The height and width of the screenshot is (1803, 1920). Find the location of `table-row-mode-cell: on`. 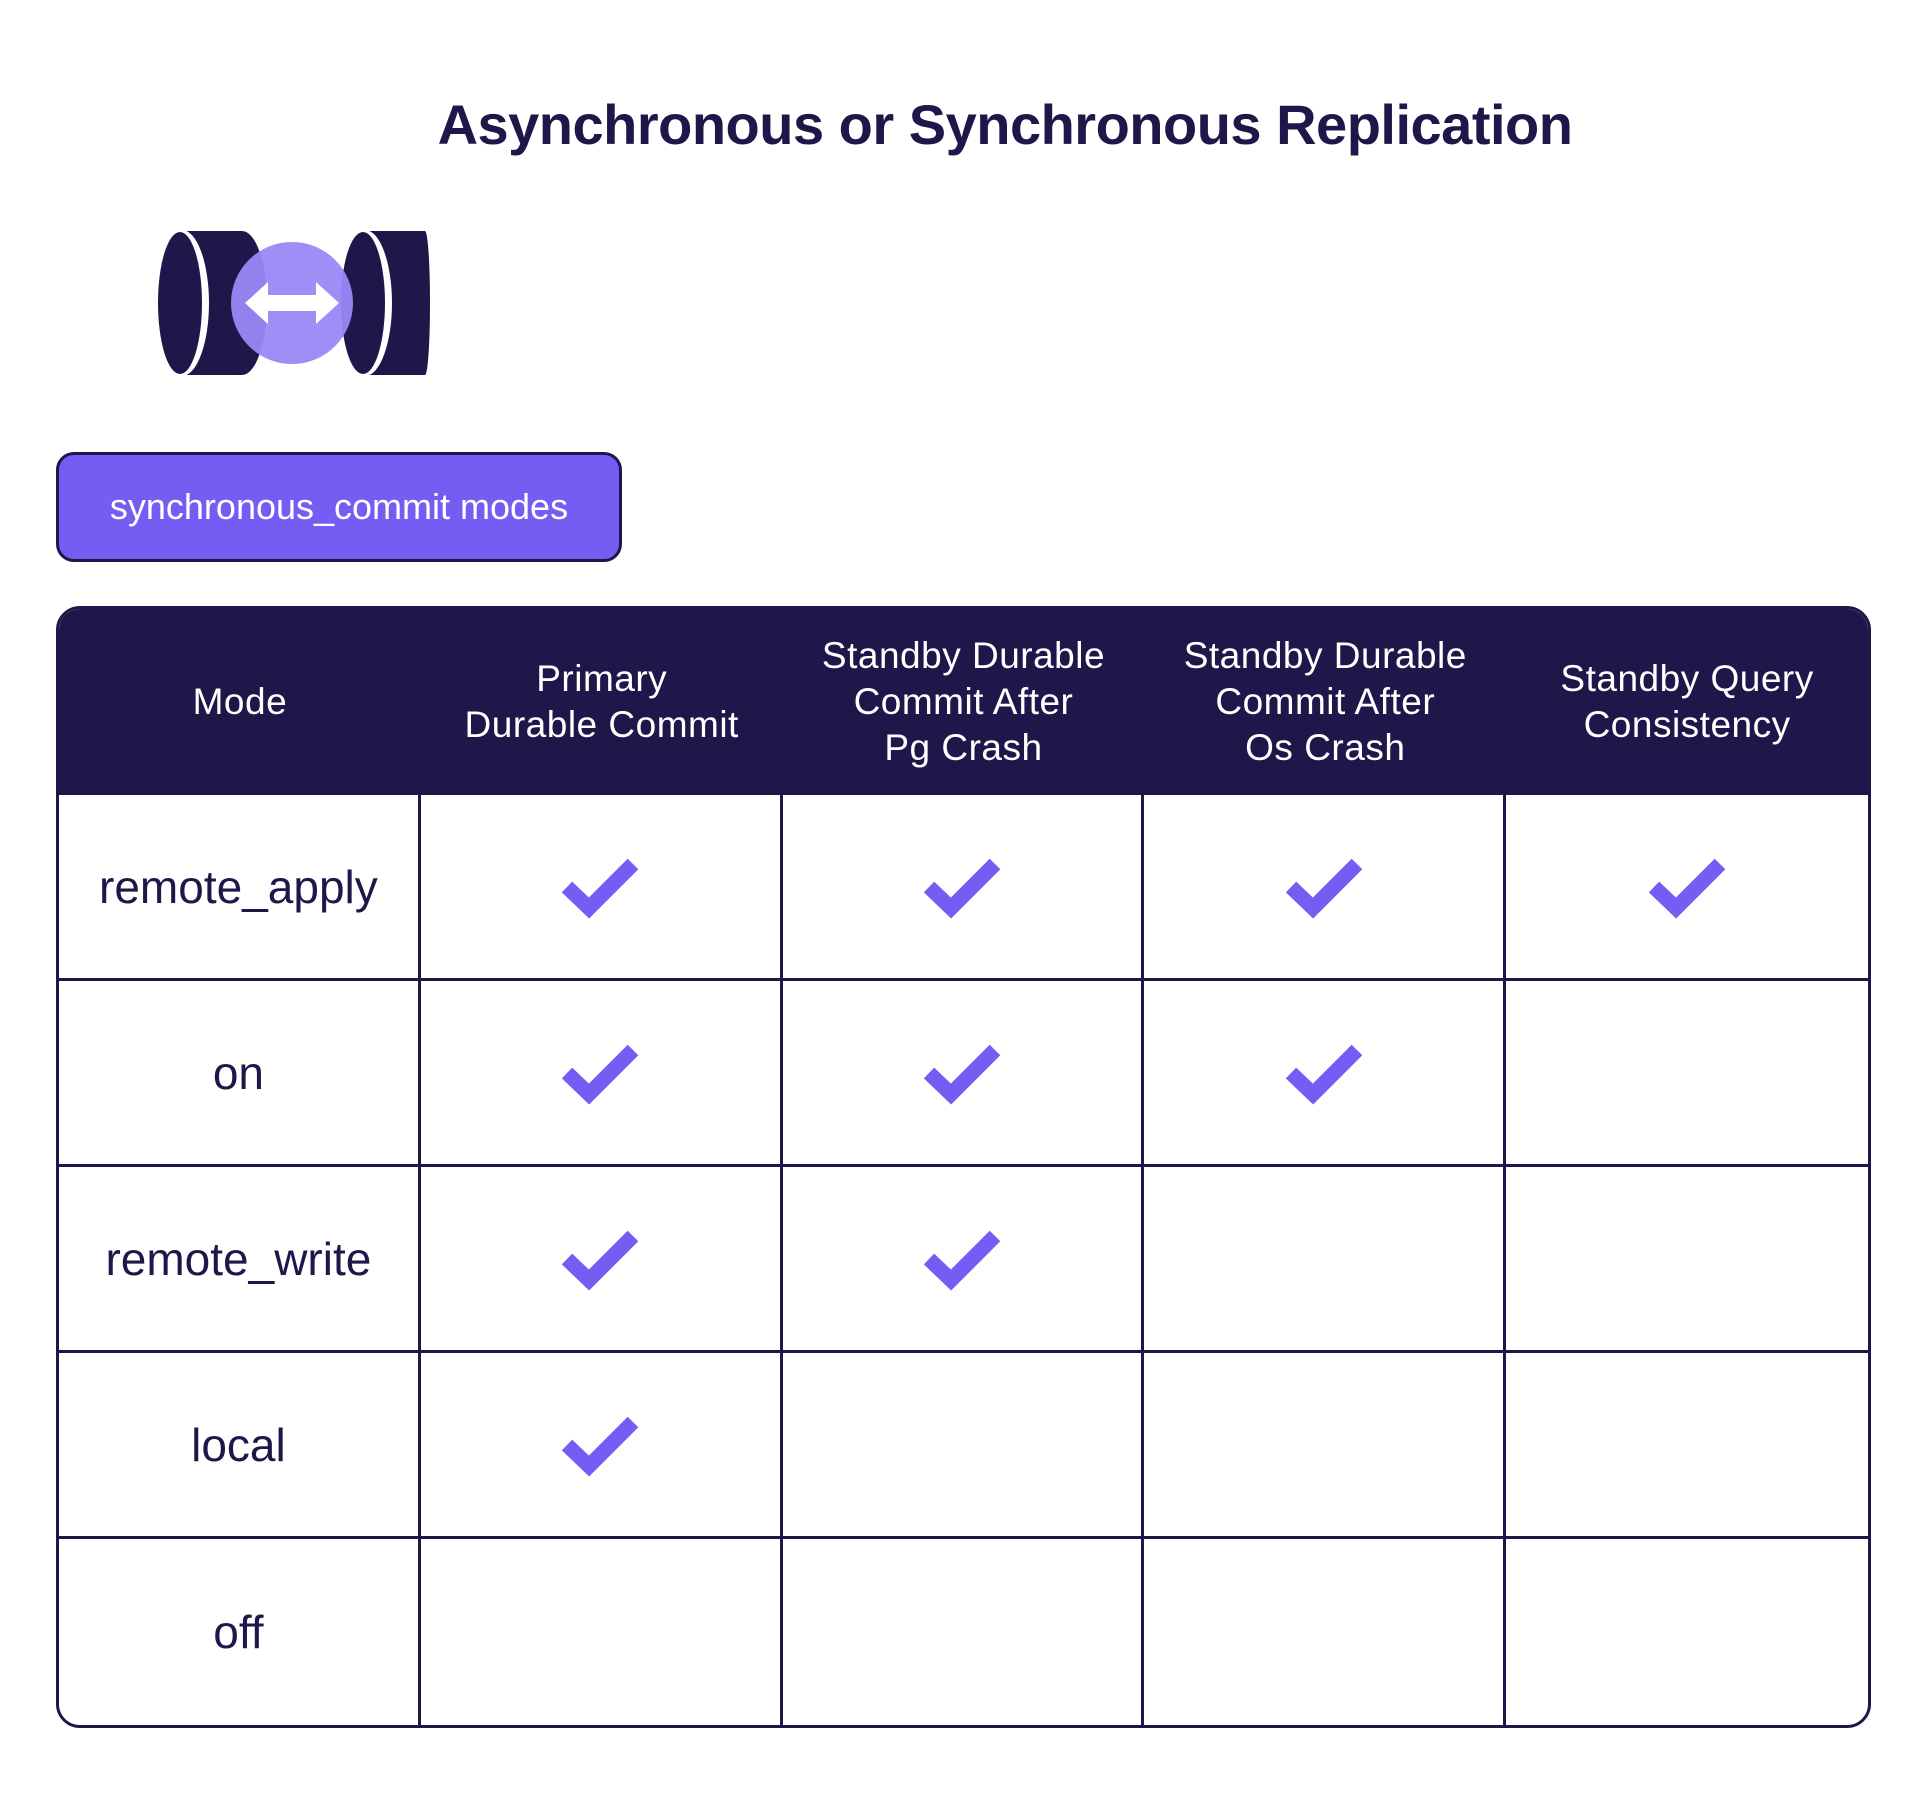

table-row-mode-cell: on is located at coordinates (240, 1074).